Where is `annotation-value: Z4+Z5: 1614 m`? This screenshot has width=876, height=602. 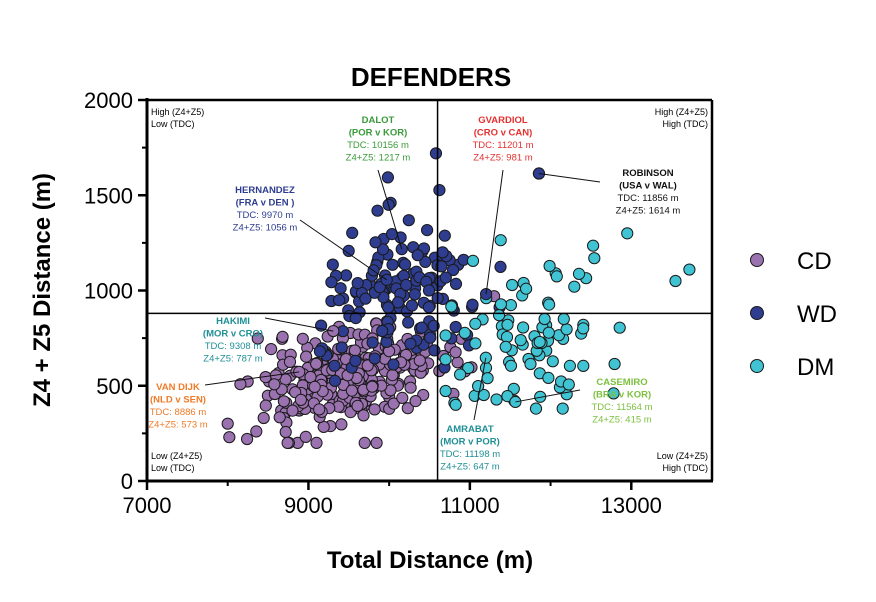 annotation-value: Z4+Z5: 1614 m is located at coordinates (648, 211).